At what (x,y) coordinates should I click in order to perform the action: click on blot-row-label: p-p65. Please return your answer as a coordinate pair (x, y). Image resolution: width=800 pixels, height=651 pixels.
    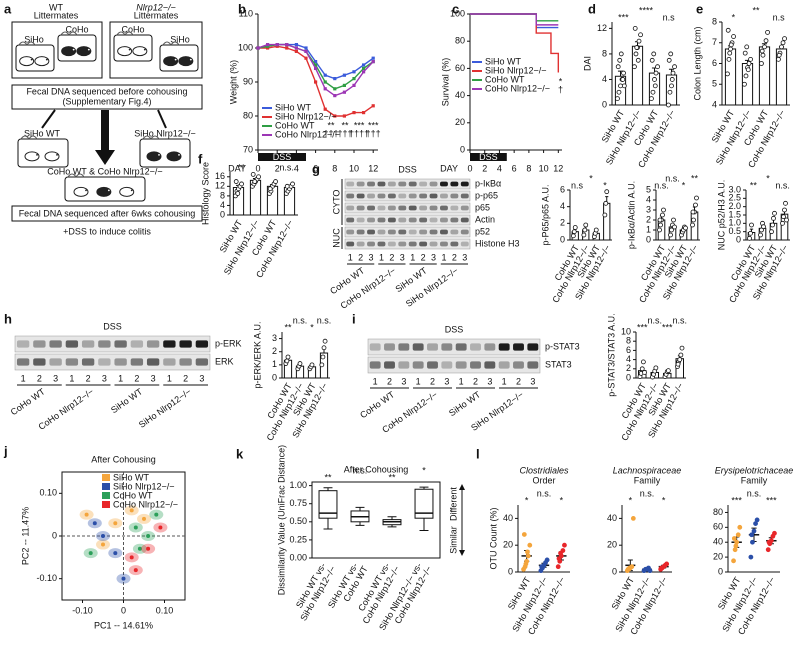
    Looking at the image, I should click on (486, 195).